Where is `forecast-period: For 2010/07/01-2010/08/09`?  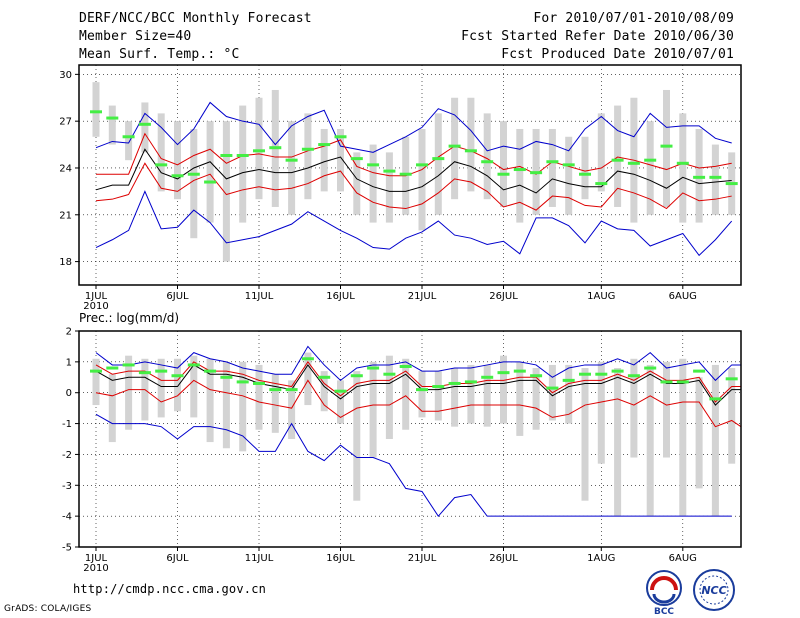 forecast-period: For 2010/07/01-2010/08/09 is located at coordinates (633, 18).